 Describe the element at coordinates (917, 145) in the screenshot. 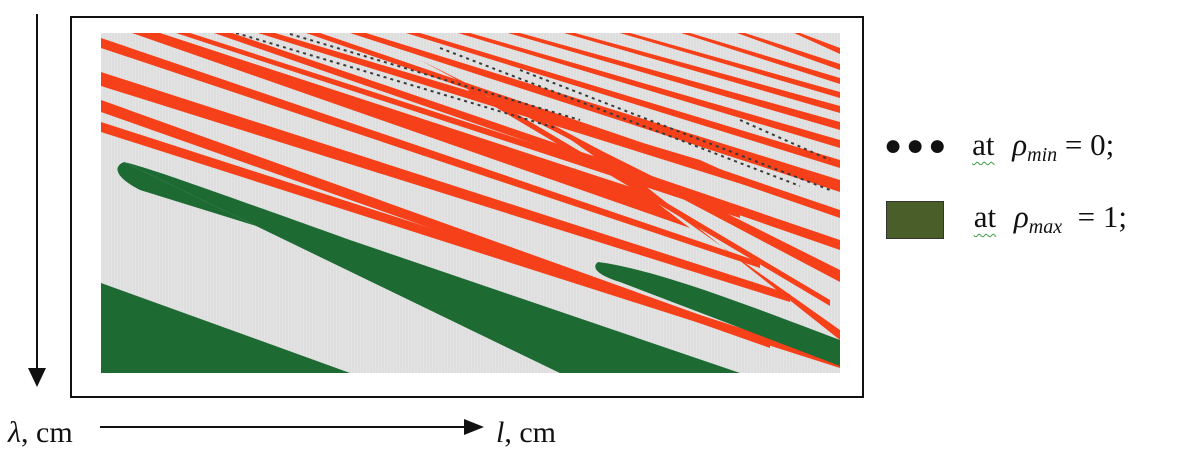

I see `dots-marker-icon: ●●●` at that location.